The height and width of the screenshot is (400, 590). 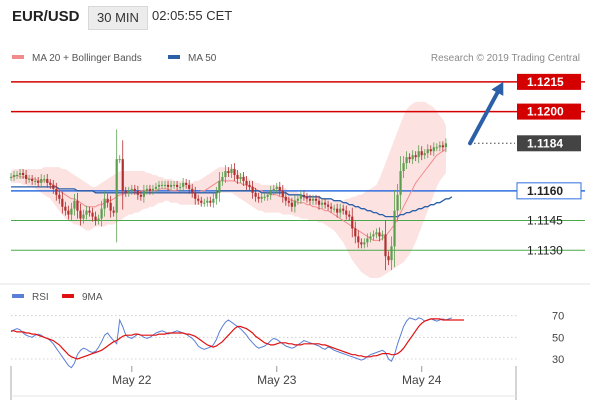 What do you see at coordinates (132, 380) in the screenshot?
I see `x-tick-label: May 22` at bounding box center [132, 380].